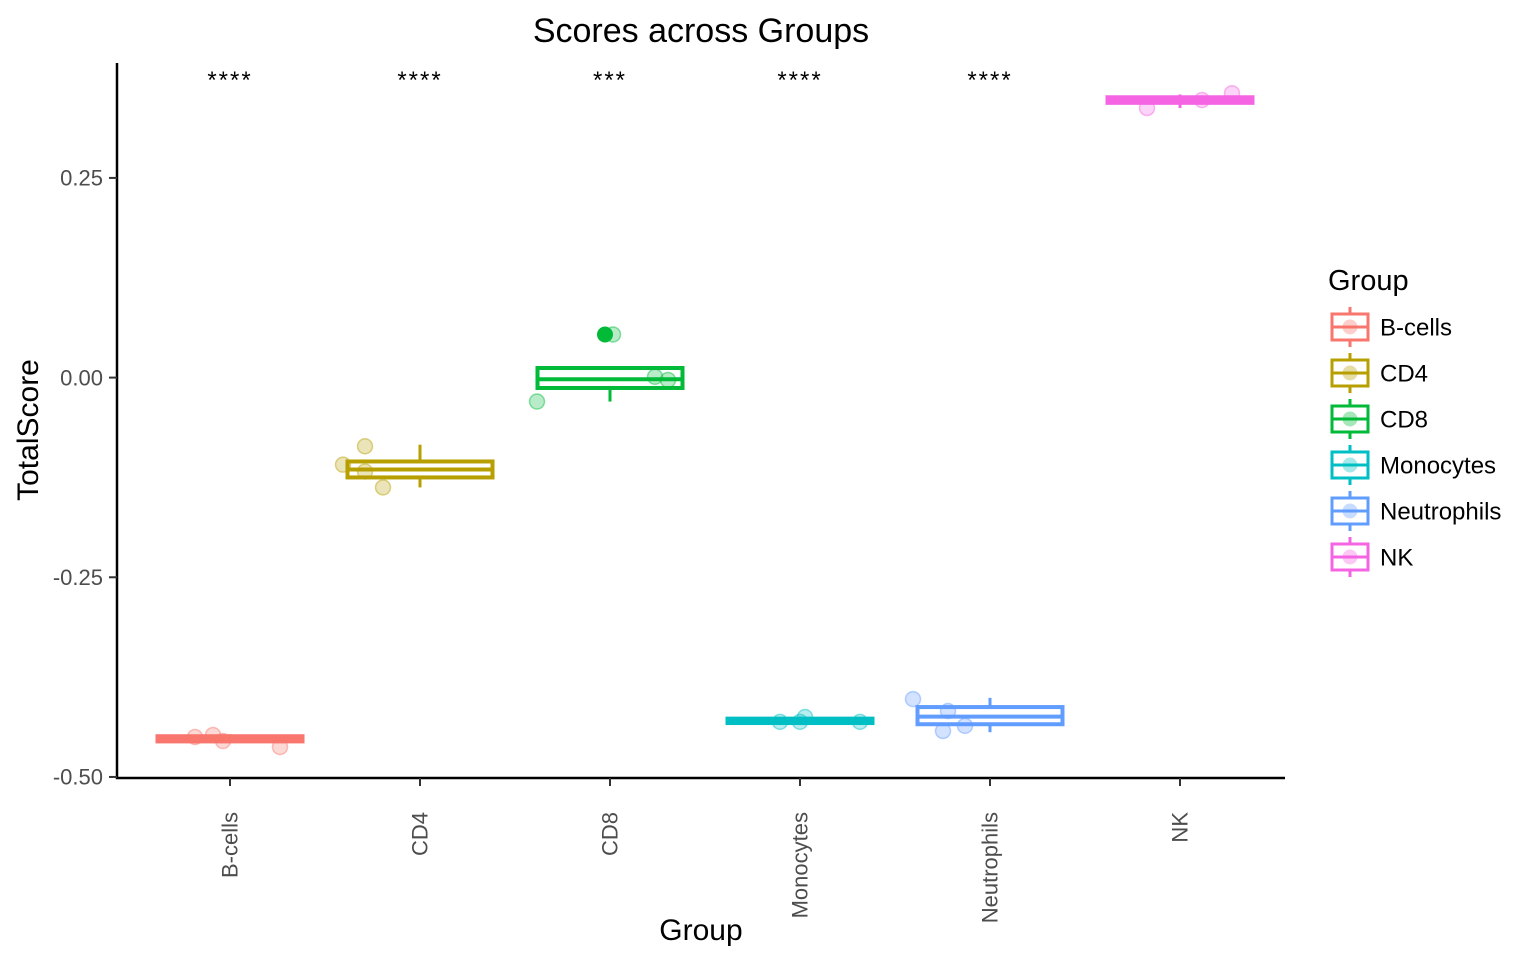 The image size is (1536, 960). What do you see at coordinates (230, 411) in the screenshot?
I see `boxplot-group-B-cells: ****` at bounding box center [230, 411].